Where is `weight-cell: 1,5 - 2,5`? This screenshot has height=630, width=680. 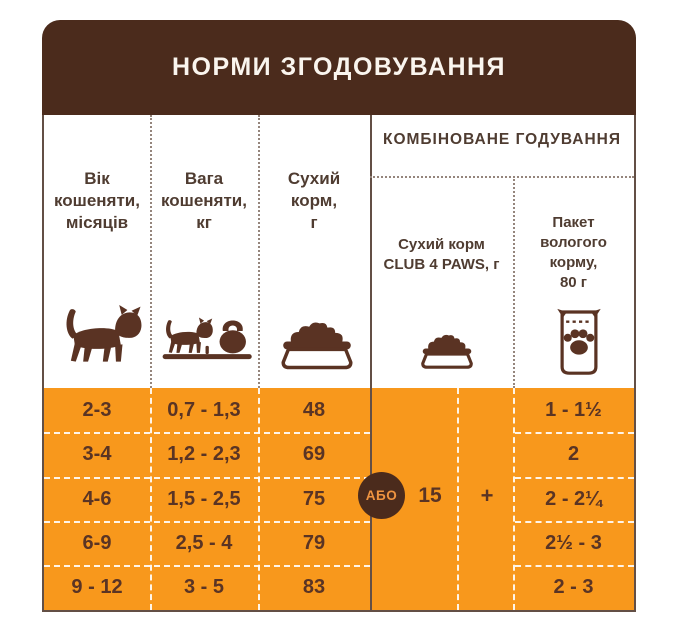
weight-cell: 1,5 - 2,5 is located at coordinates (204, 498).